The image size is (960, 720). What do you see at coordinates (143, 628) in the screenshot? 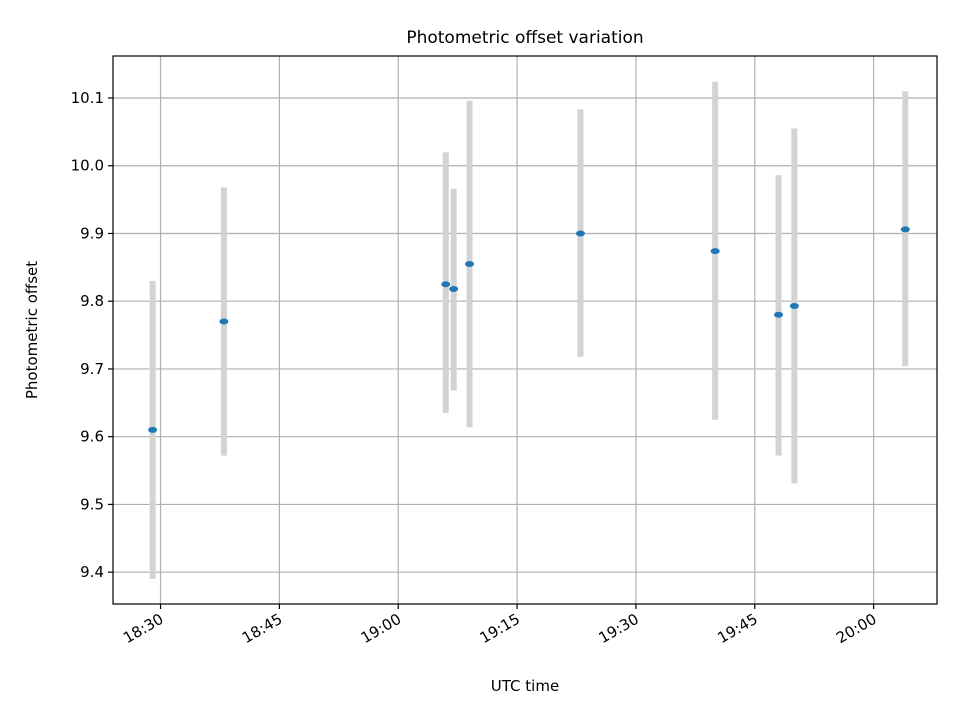
I see `x-tick-label: 18:30` at bounding box center [143, 628].